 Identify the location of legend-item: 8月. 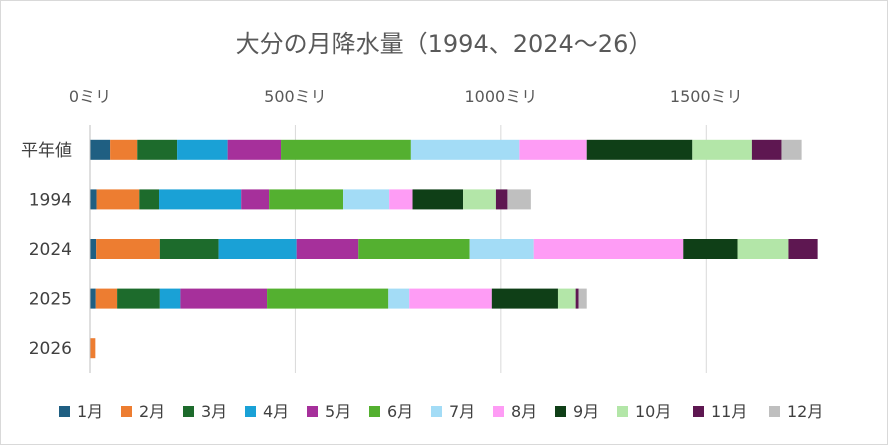
(515, 411).